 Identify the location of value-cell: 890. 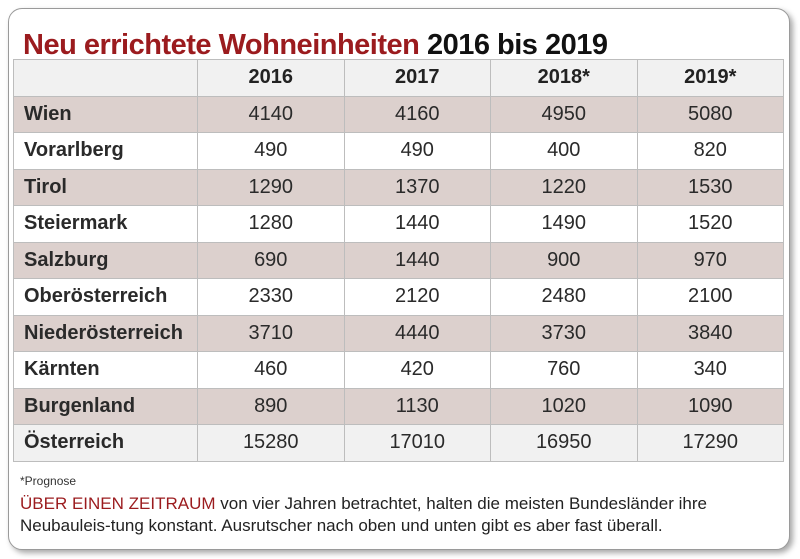
(271, 406).